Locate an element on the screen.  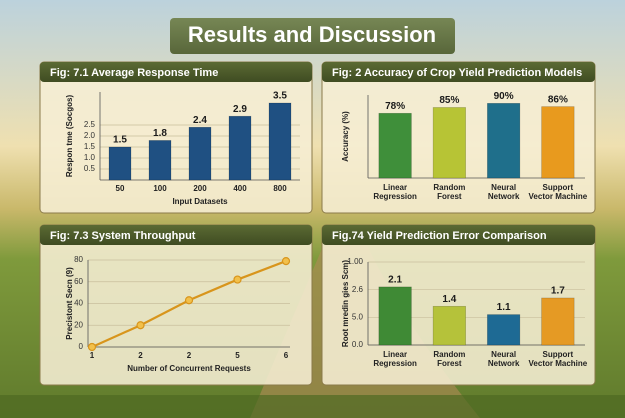
y-tick-label: 60 is located at coordinates (78, 281).